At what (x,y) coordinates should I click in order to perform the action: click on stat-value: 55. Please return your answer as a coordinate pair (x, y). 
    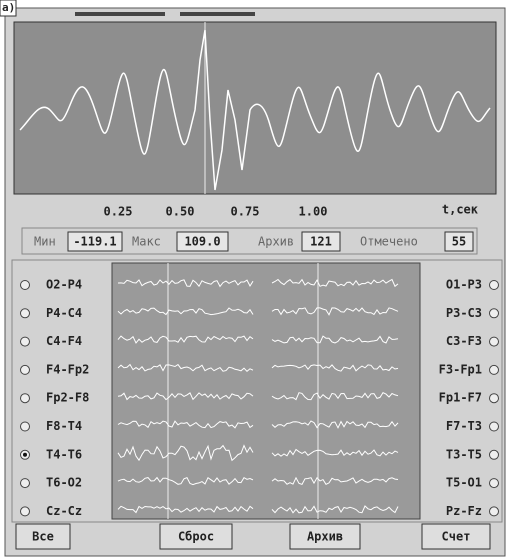
    Looking at the image, I should click on (459, 242).